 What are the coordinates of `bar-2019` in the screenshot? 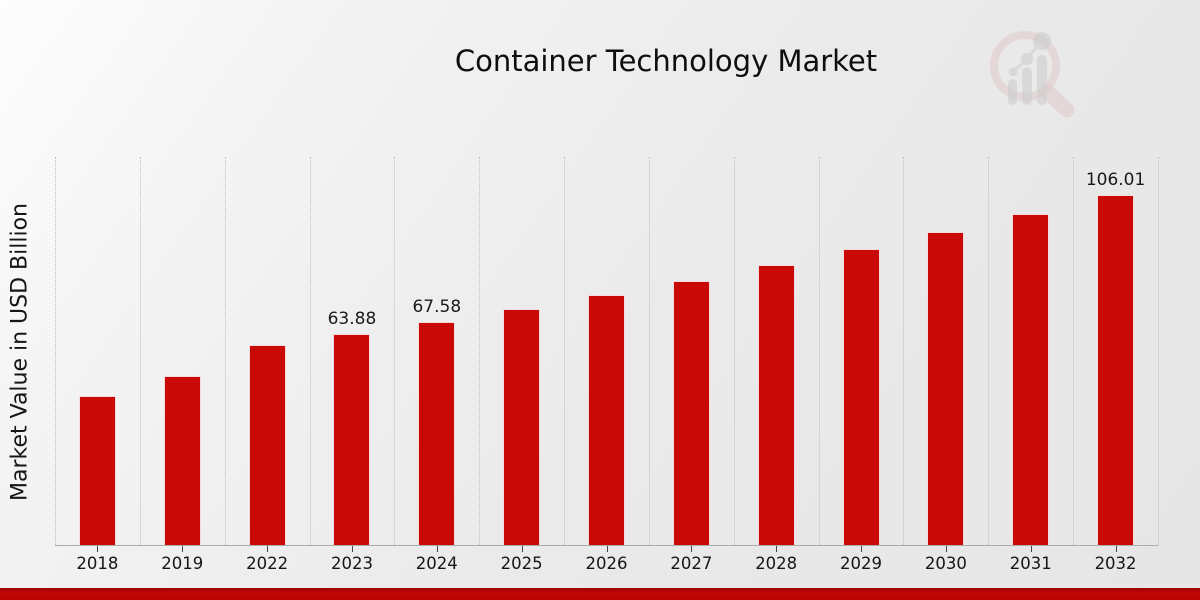 It's located at (182, 460).